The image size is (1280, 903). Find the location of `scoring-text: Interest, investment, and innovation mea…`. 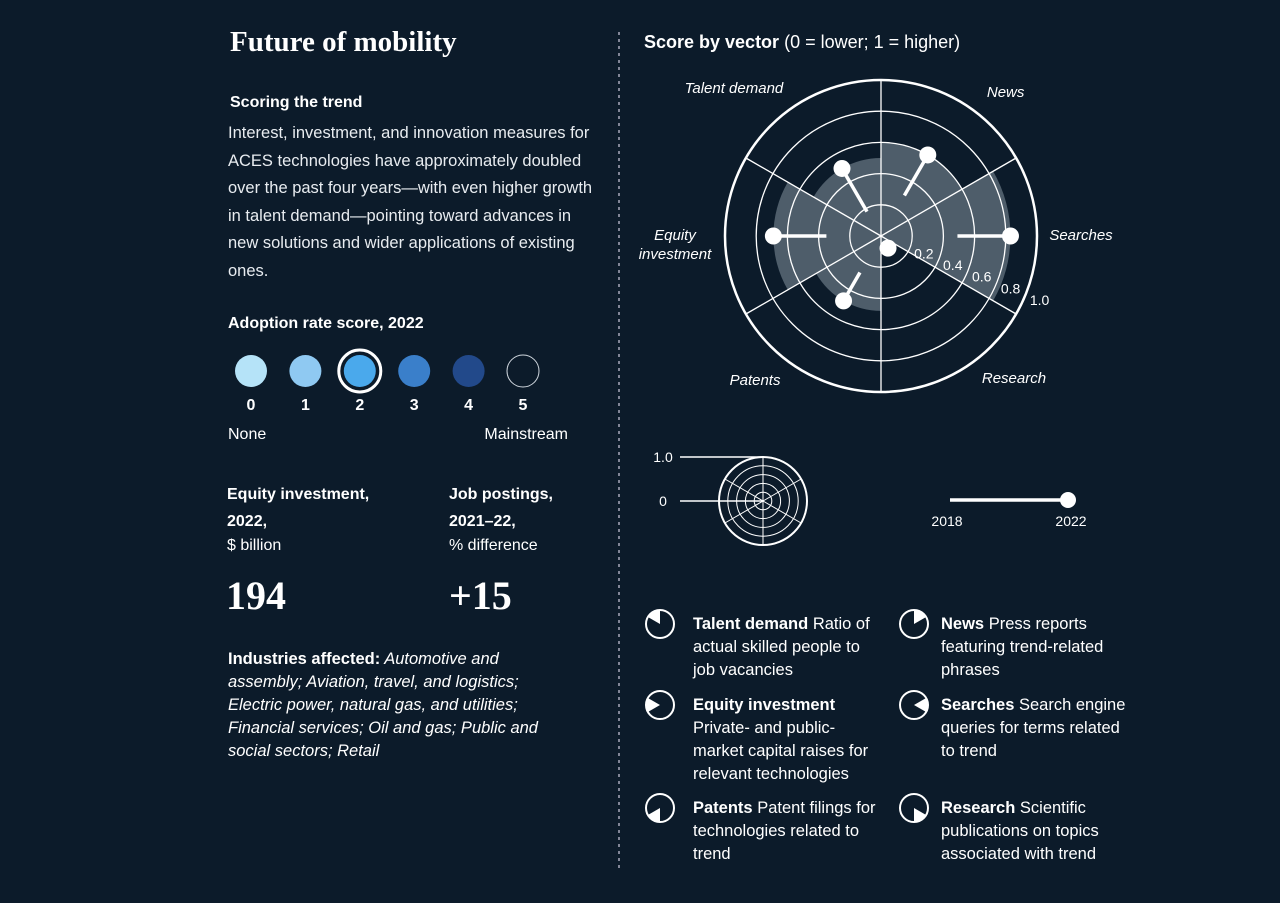

scoring-text: Interest, investment, and innovation mea… is located at coordinates (410, 202).